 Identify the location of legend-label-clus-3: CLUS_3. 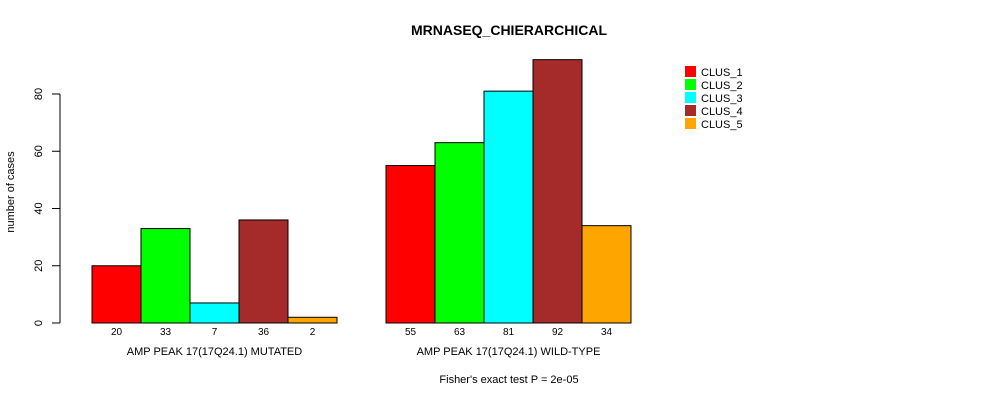
(722, 99).